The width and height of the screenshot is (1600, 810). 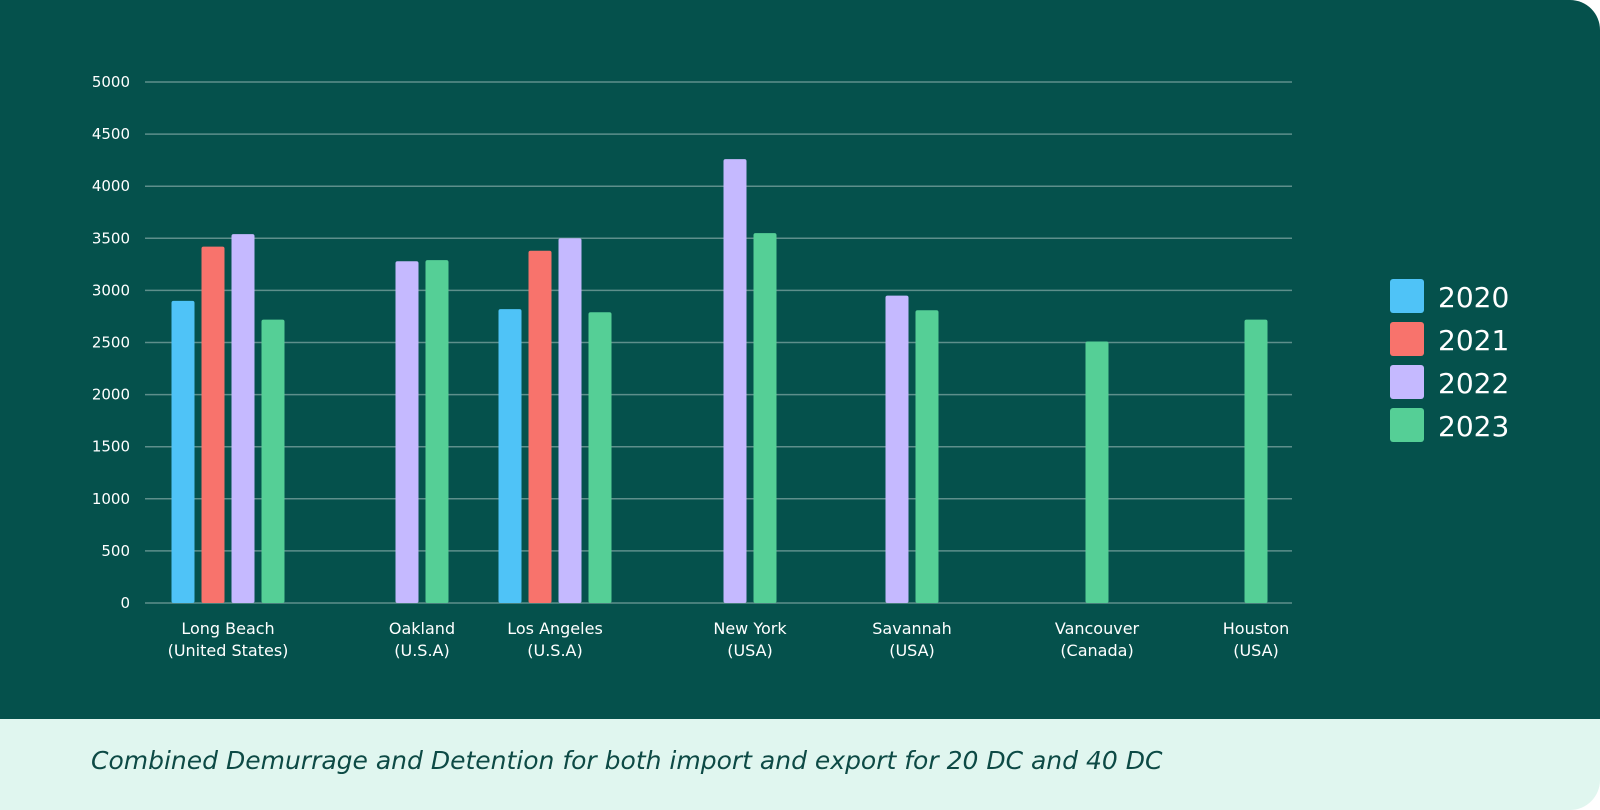 I want to click on caption-bar, so click(x=800, y=764).